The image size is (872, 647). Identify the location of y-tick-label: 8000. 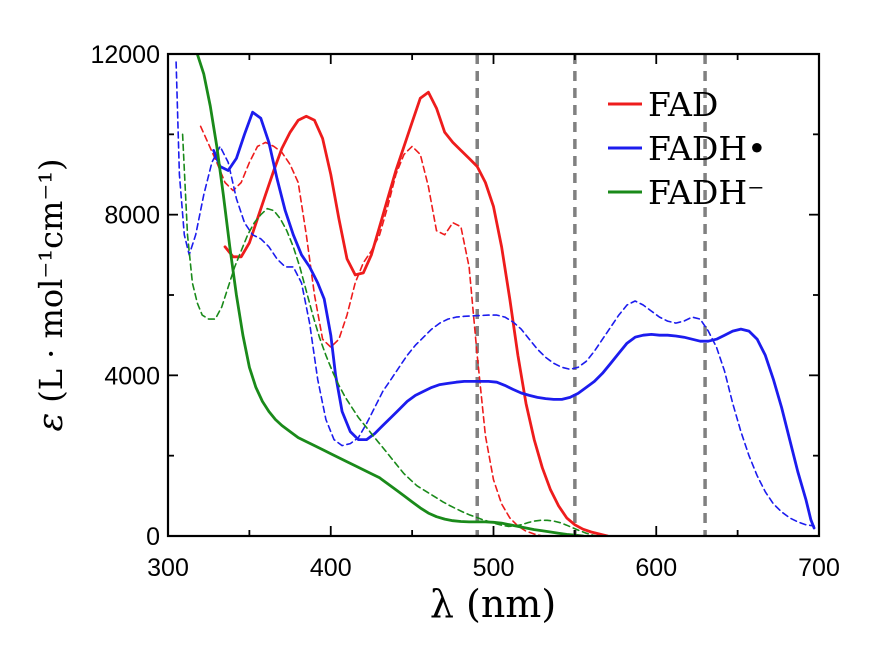
(132, 216).